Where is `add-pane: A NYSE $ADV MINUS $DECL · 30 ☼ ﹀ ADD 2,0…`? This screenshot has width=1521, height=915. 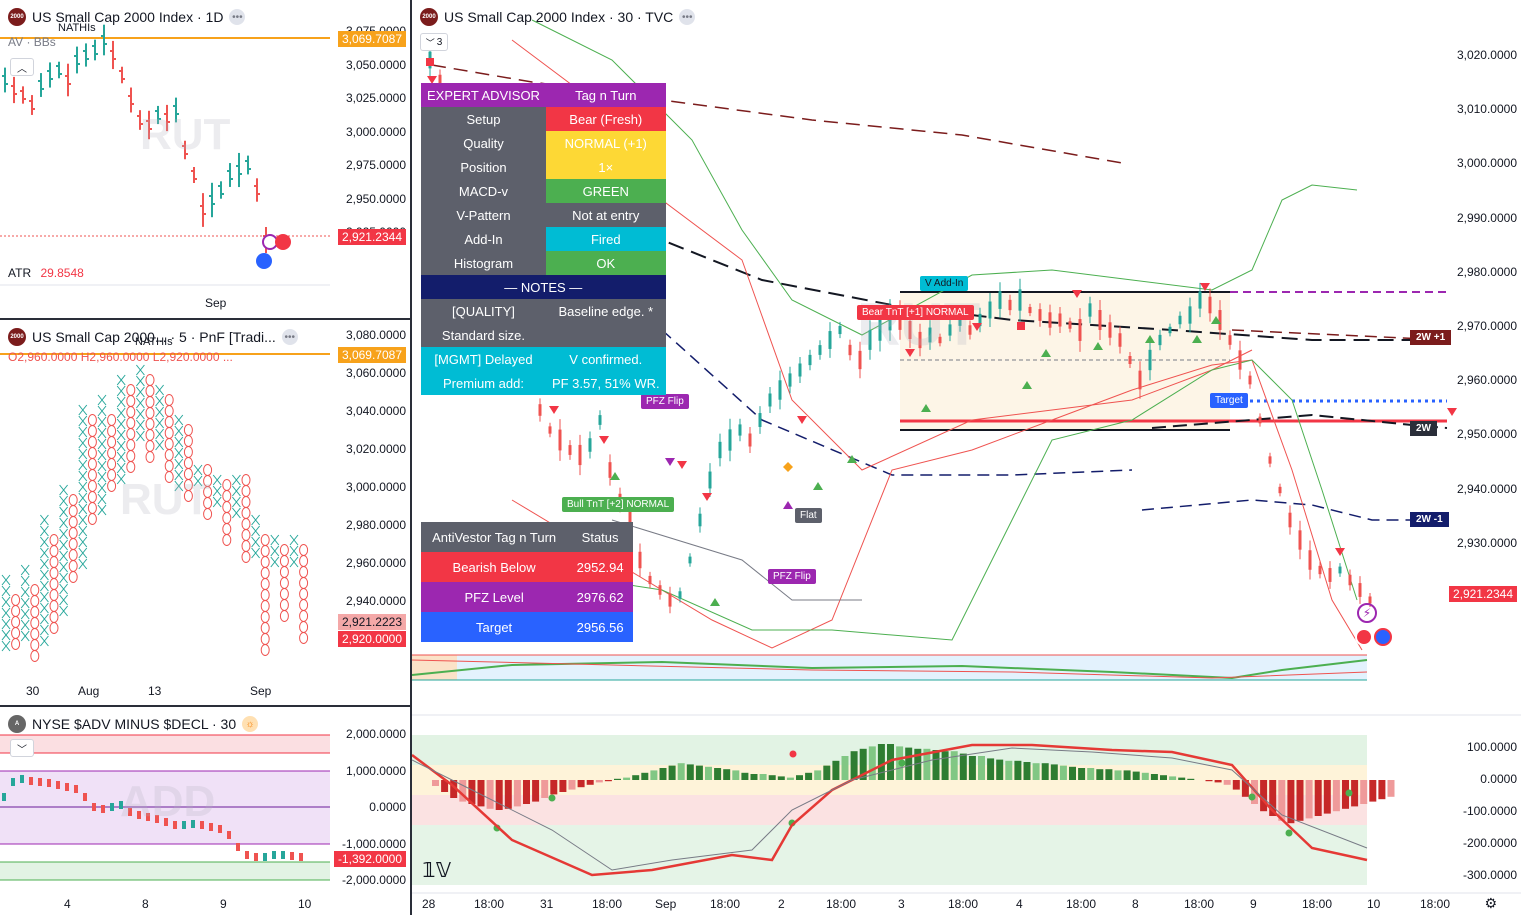 add-pane: A NYSE $ADV MINUS $DECL · 30 ☼ ﹀ ADD 2,0… is located at coordinates (205, 811).